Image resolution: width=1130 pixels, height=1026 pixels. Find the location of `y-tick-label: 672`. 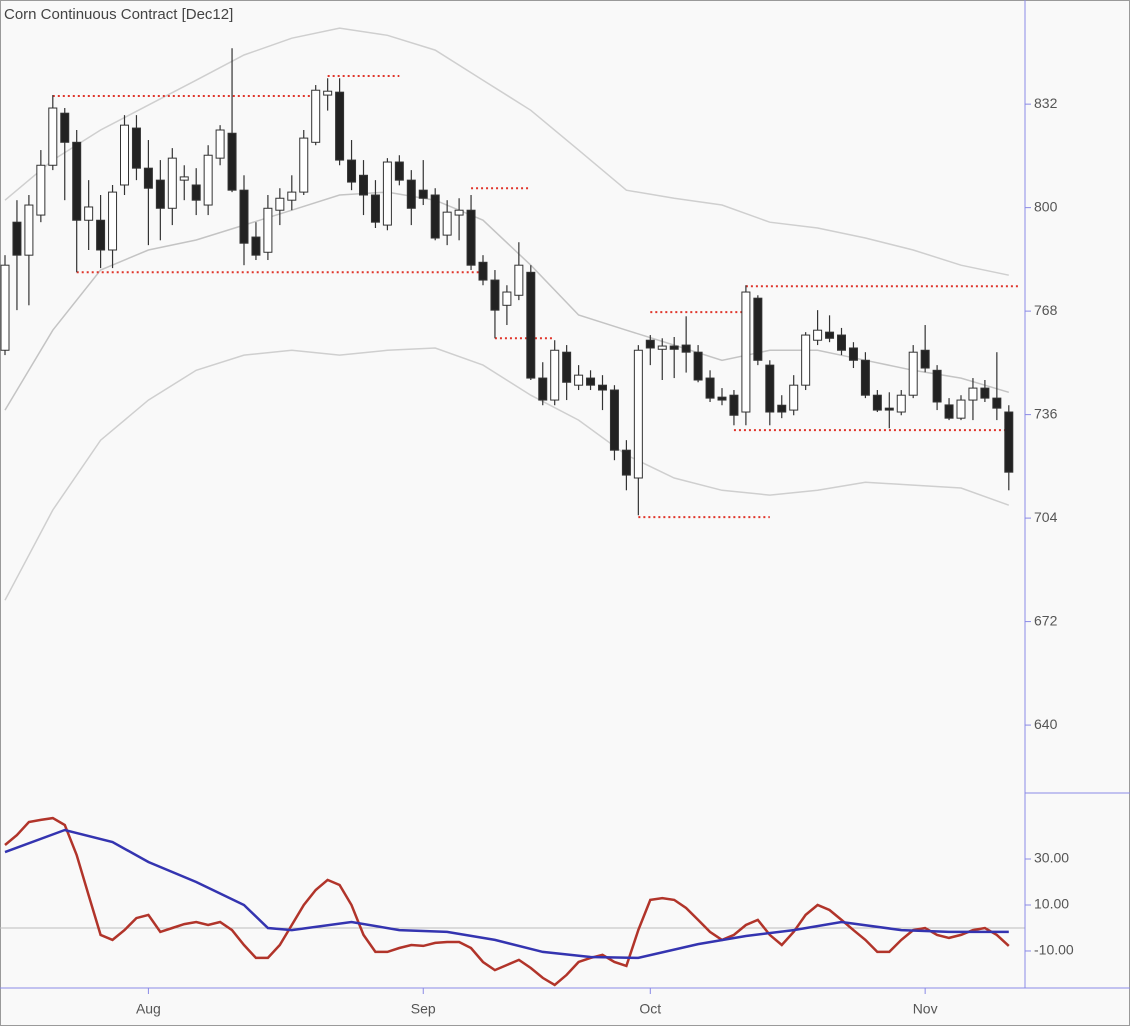

y-tick-label: 672 is located at coordinates (1046, 620).